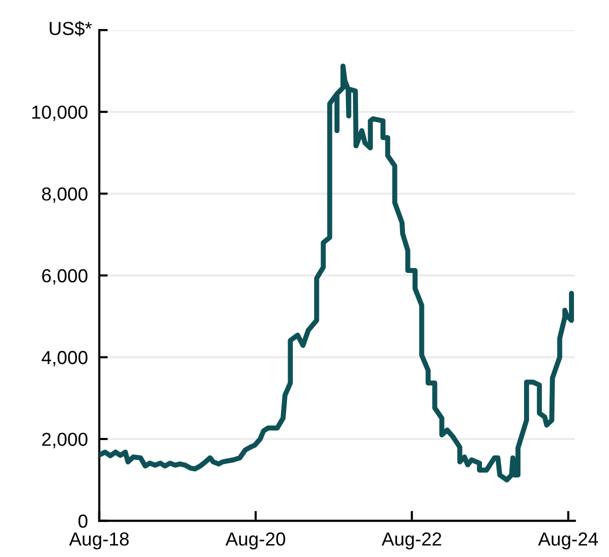 This screenshot has height=557, width=609. I want to click on y-tick-label: 6,000, so click(65, 277).